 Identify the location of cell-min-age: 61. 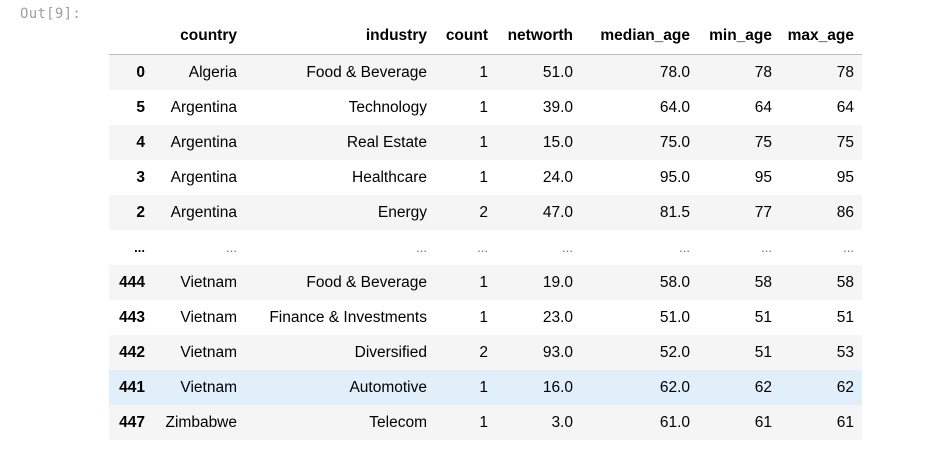
(763, 422).